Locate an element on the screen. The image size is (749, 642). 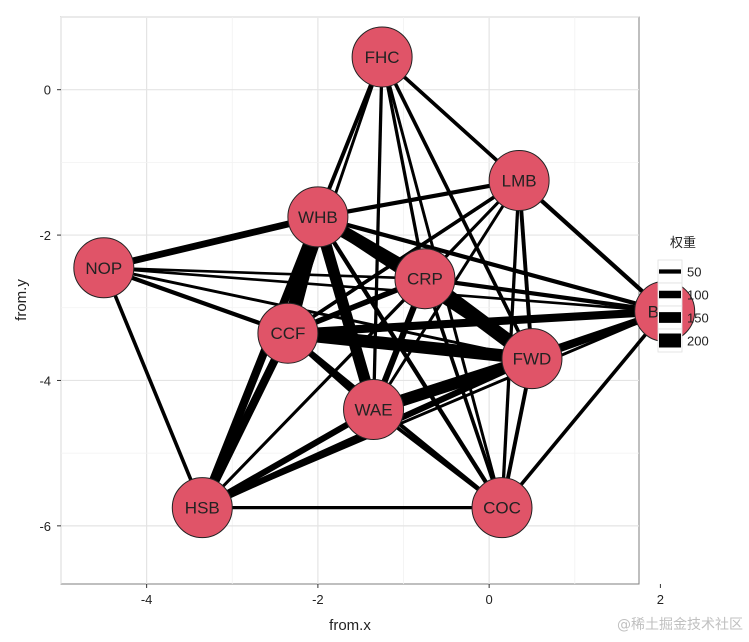
edge-fhc-fwd is located at coordinates (457, 208).